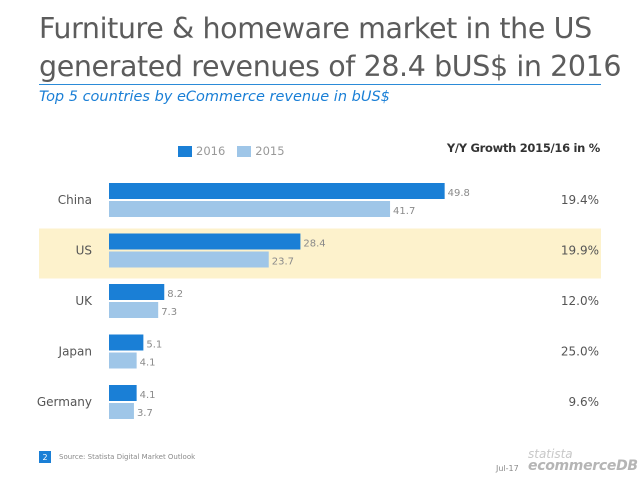 This screenshot has height=479, width=638. What do you see at coordinates (584, 402) in the screenshot?
I see `growth-value-germany: 9.6%` at bounding box center [584, 402].